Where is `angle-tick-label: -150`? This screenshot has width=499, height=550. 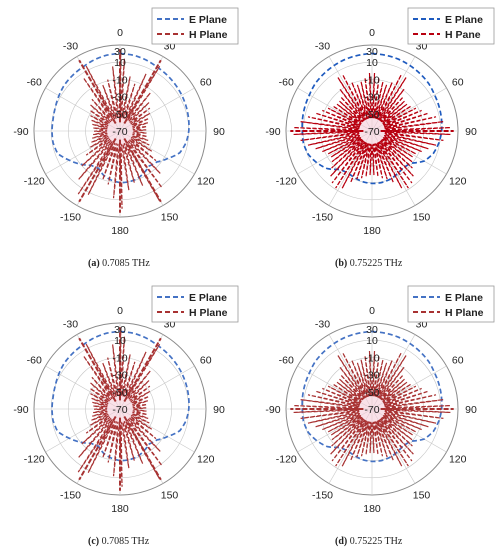
angle-tick-label: -150 is located at coordinates (322, 218).